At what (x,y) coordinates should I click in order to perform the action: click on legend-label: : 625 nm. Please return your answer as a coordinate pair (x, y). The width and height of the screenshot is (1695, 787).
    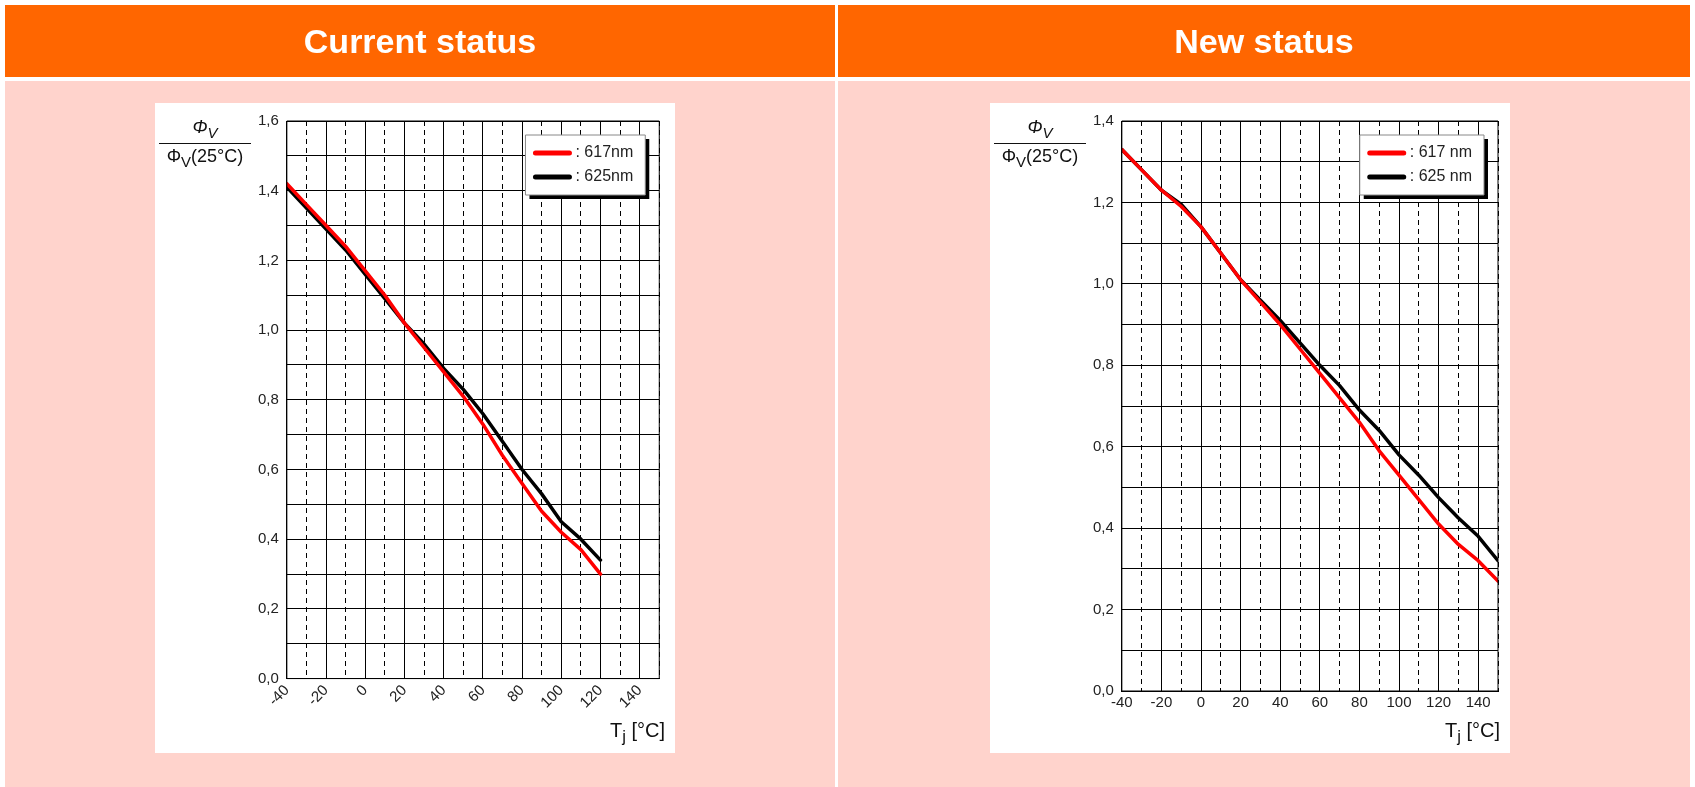
    Looking at the image, I should click on (1441, 176).